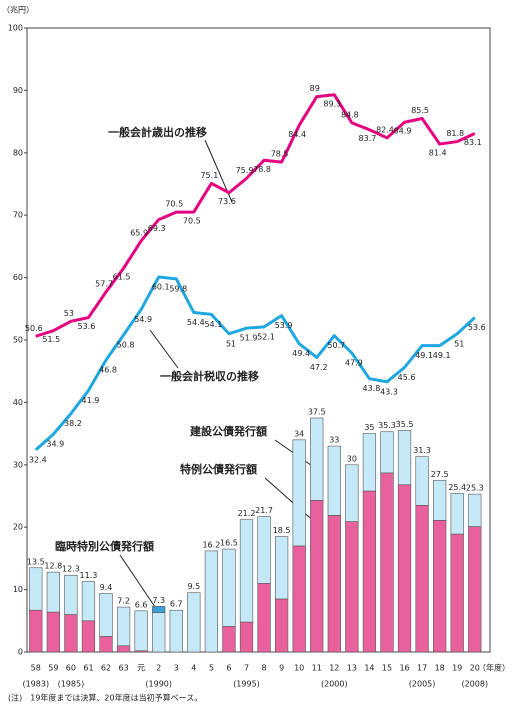  What do you see at coordinates (193, 586) in the screenshot?
I see `total-label: 9.5` at bounding box center [193, 586].